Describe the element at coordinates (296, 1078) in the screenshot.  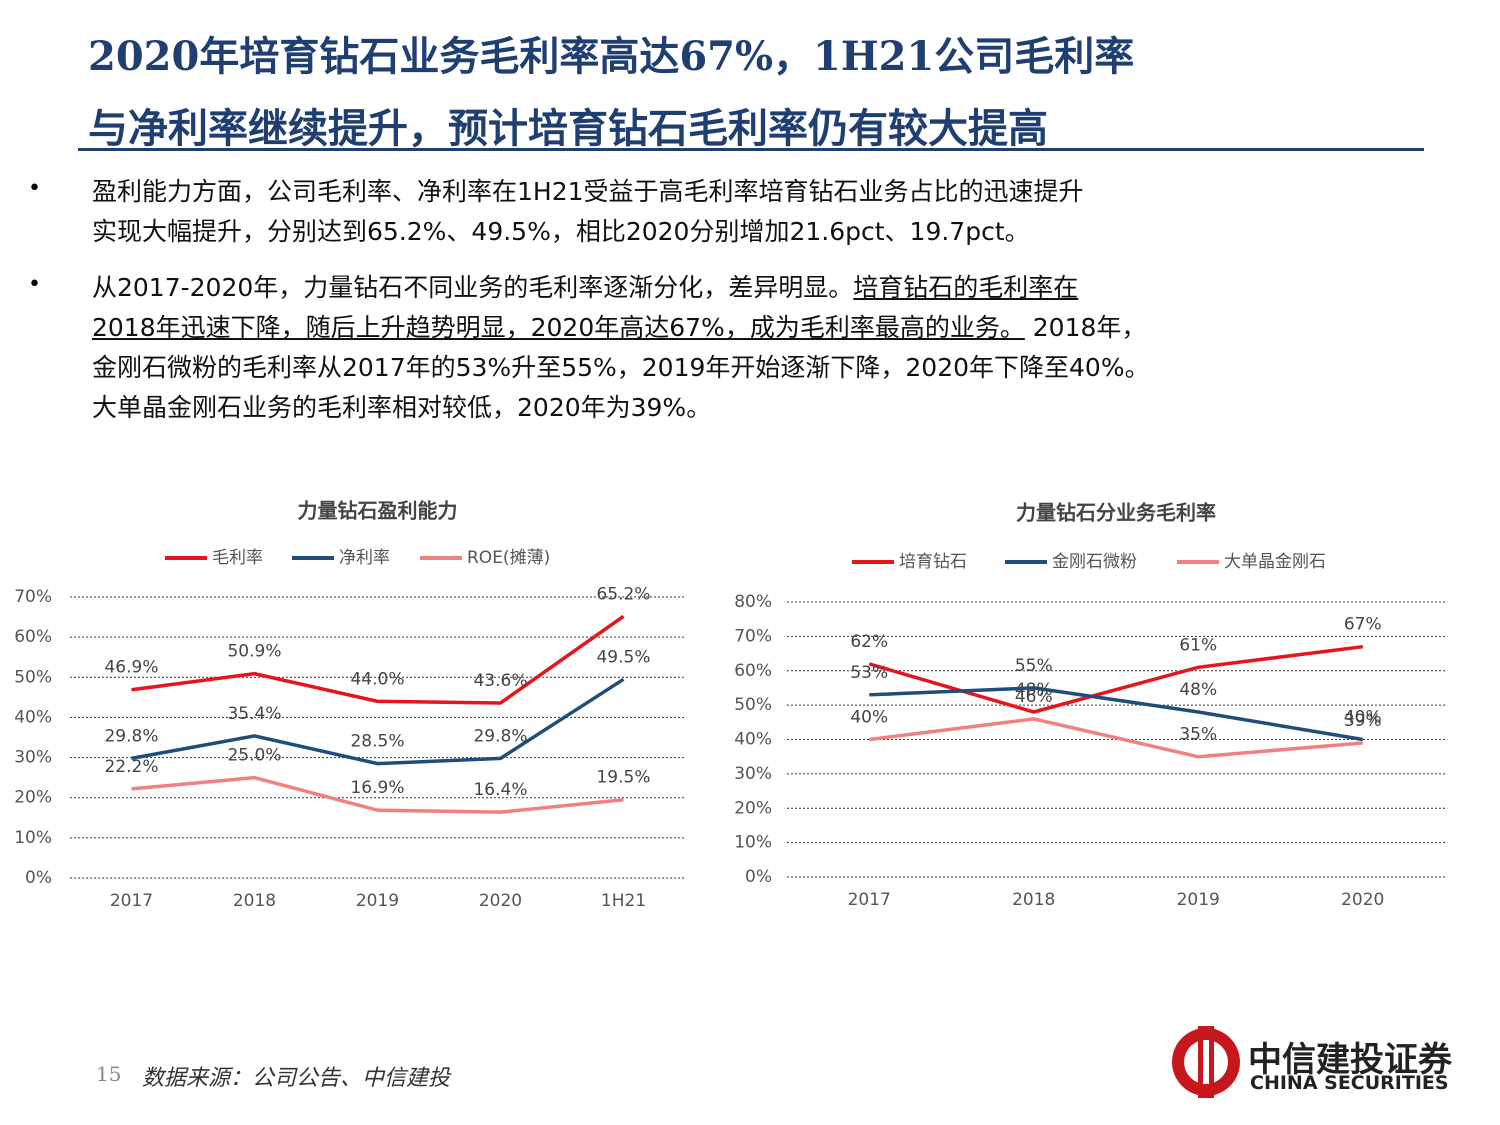
I see `source: 数据来源：公司公告、中信建投` at that location.